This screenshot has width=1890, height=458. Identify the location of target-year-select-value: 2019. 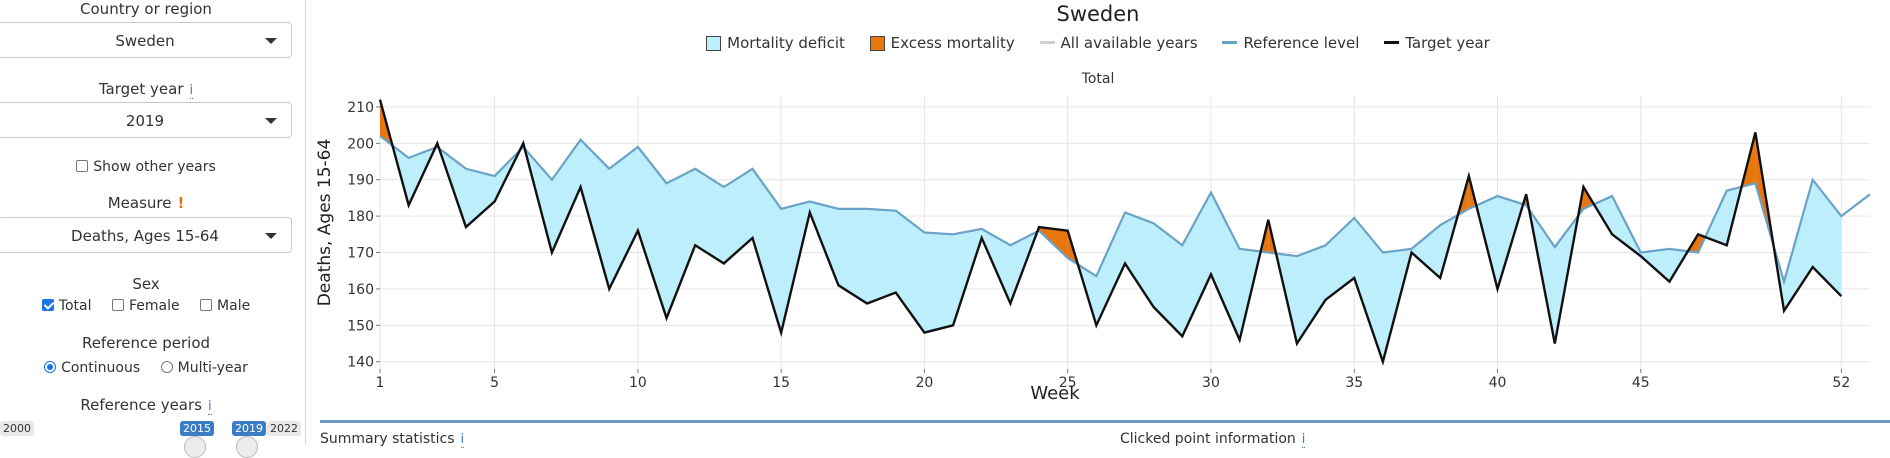
(145, 121).